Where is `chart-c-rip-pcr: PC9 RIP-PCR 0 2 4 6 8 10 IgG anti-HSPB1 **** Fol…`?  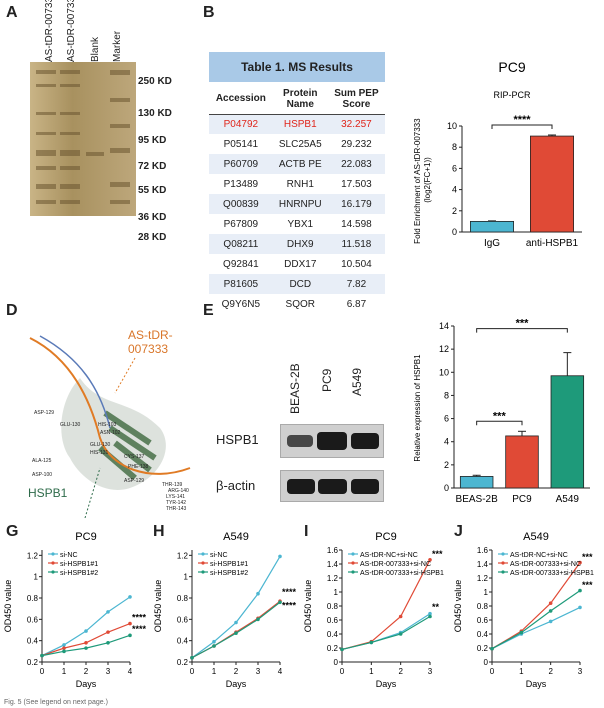
chart-c-rip-pcr: PC9 RIP-PCR 0 2 4 6 8 10 IgG anti-HSPB1 **** Fol… is located at coordinates (497, 154).